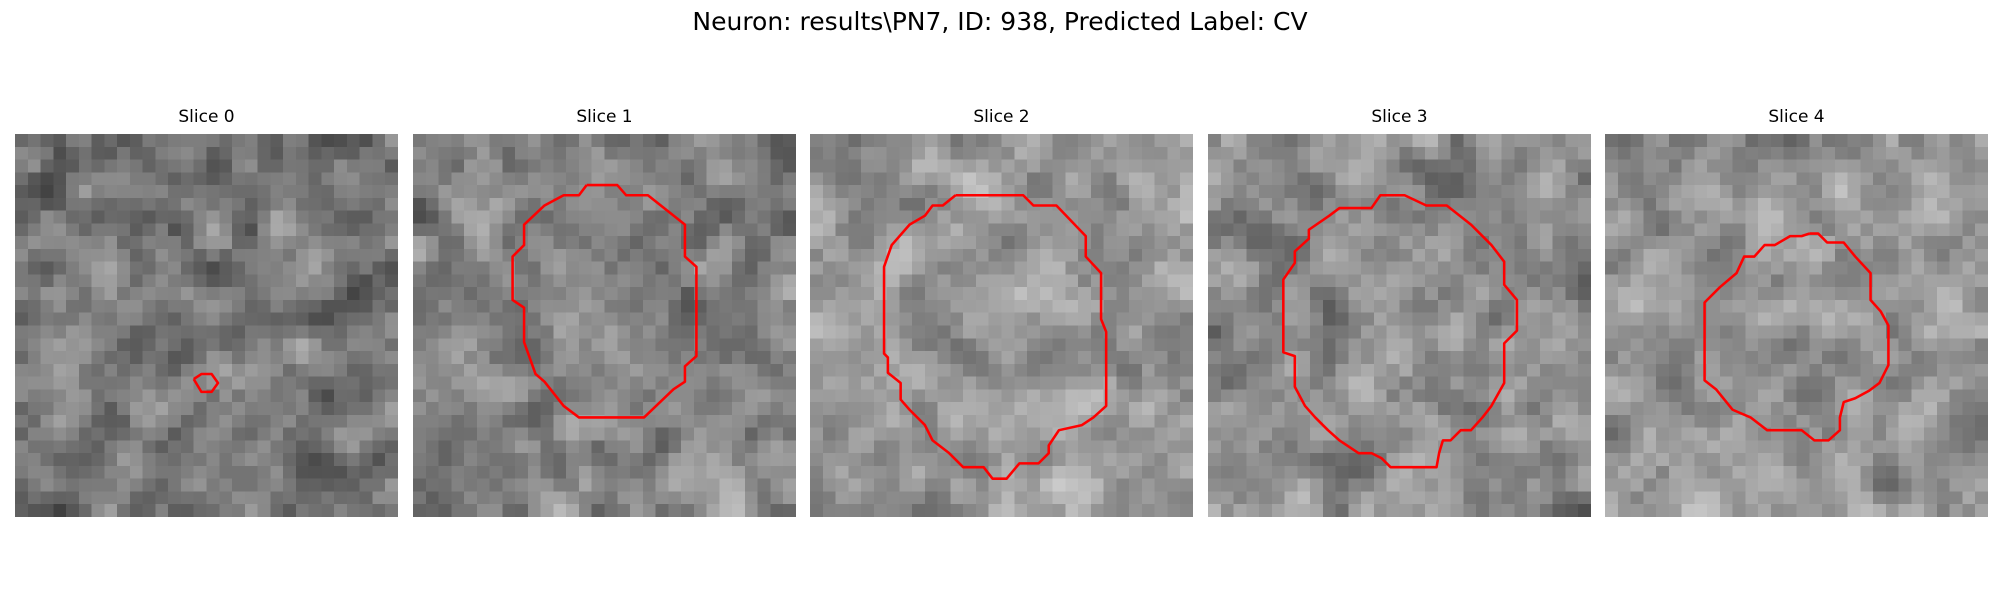 This screenshot has width=2000, height=600. What do you see at coordinates (206, 117) in the screenshot?
I see `slice-title-0: Slice 0` at bounding box center [206, 117].